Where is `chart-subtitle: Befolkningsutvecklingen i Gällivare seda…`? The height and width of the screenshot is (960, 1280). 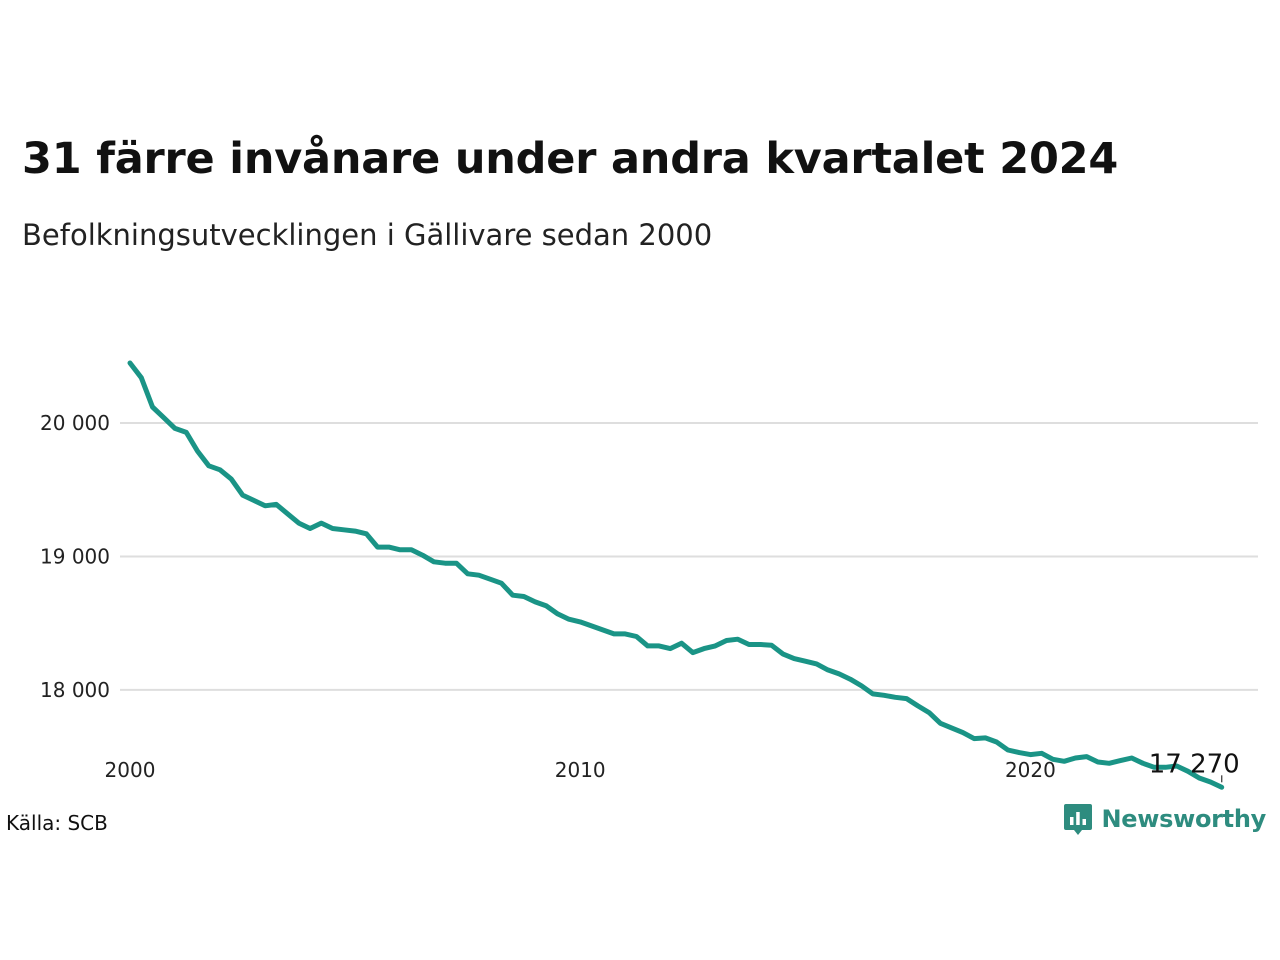
chart-subtitle: Befolkningsutvecklingen i Gällivare seda… is located at coordinates (367, 235).